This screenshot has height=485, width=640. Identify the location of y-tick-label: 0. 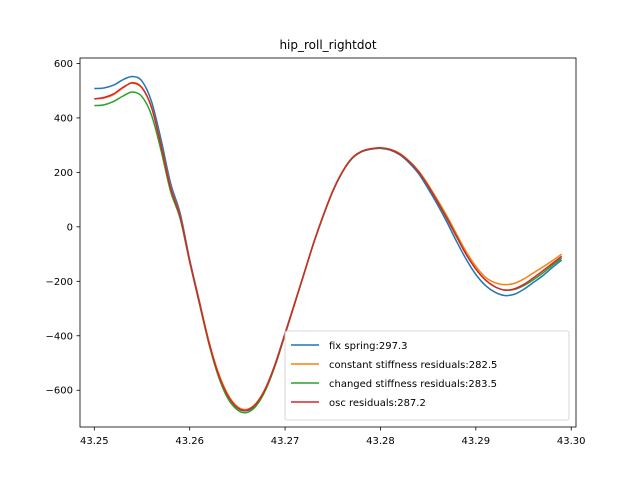
(70, 227).